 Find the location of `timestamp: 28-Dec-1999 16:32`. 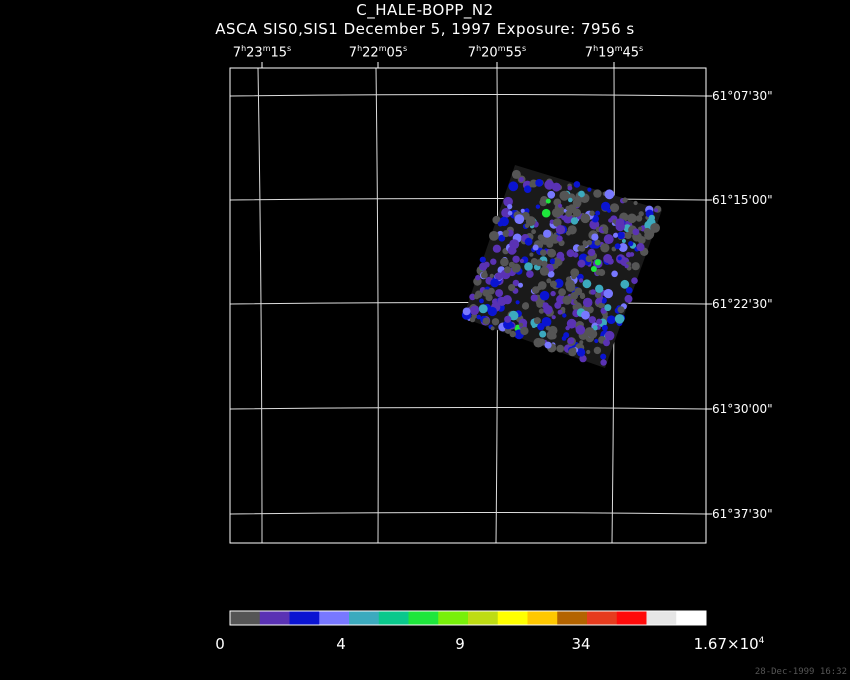

timestamp: 28-Dec-1999 16:32 is located at coordinates (800, 672).